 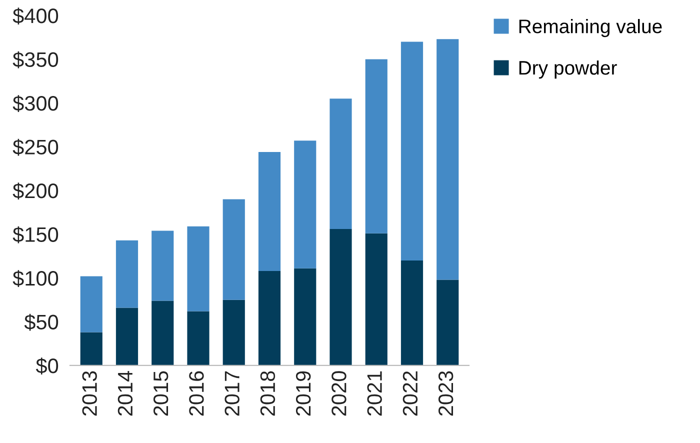 I want to click on x-tick-label: 2013, so click(x=89, y=393).